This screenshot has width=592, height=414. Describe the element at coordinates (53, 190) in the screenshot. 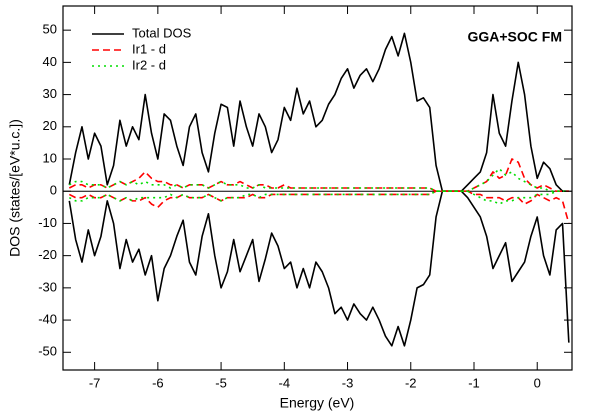

I see `y-tick-label: 0` at that location.